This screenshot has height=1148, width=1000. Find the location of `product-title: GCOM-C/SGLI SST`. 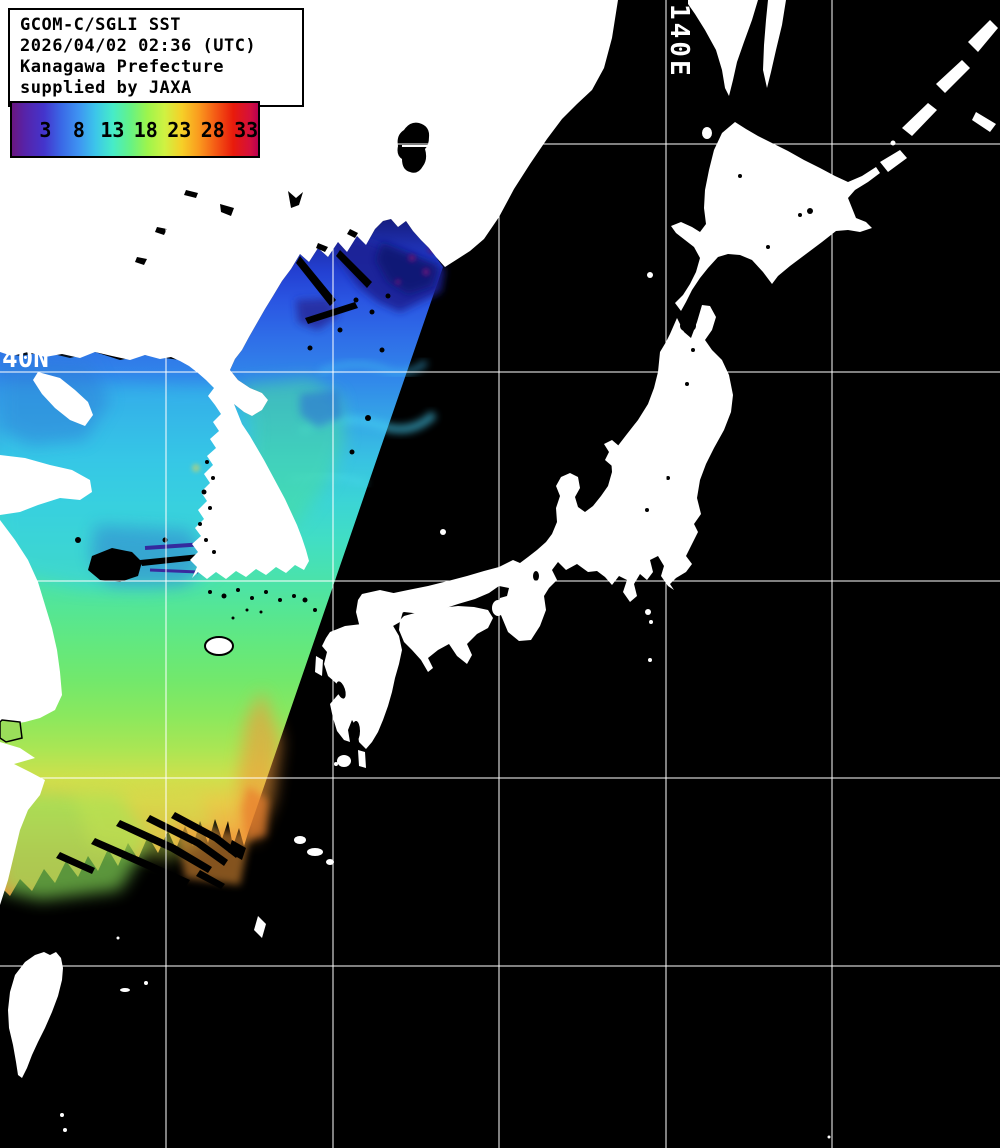

product-title: GCOM-C/SGLI SST is located at coordinates (101, 25).